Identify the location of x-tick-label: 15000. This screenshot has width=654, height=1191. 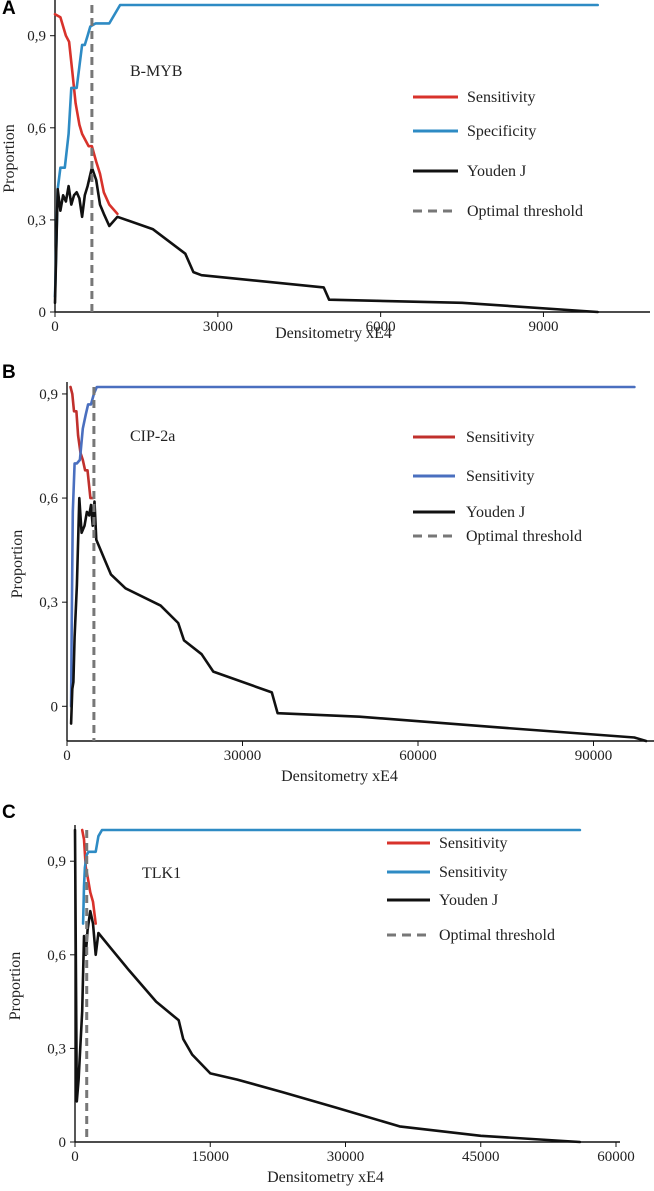
(211, 1157).